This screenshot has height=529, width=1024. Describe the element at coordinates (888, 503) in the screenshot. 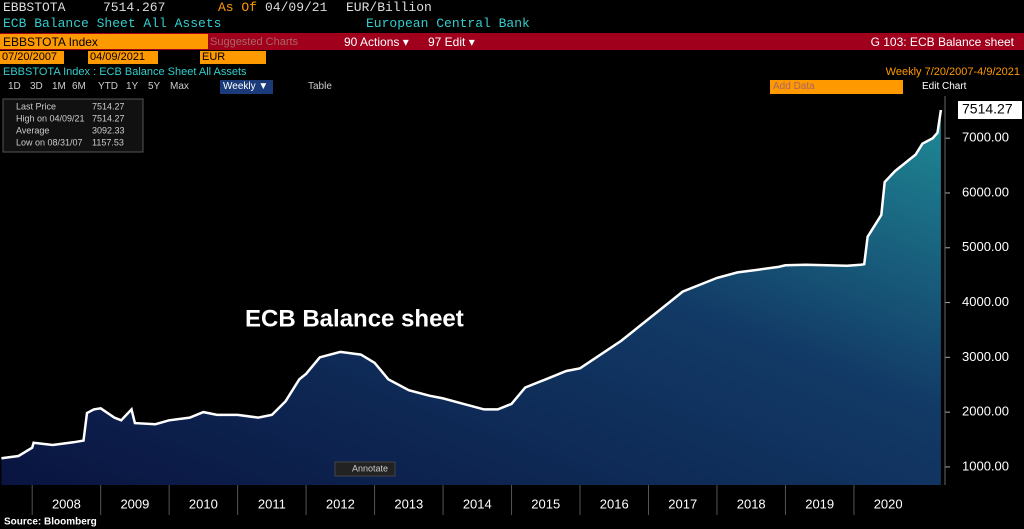

I see `x-tick-label: 2020` at that location.